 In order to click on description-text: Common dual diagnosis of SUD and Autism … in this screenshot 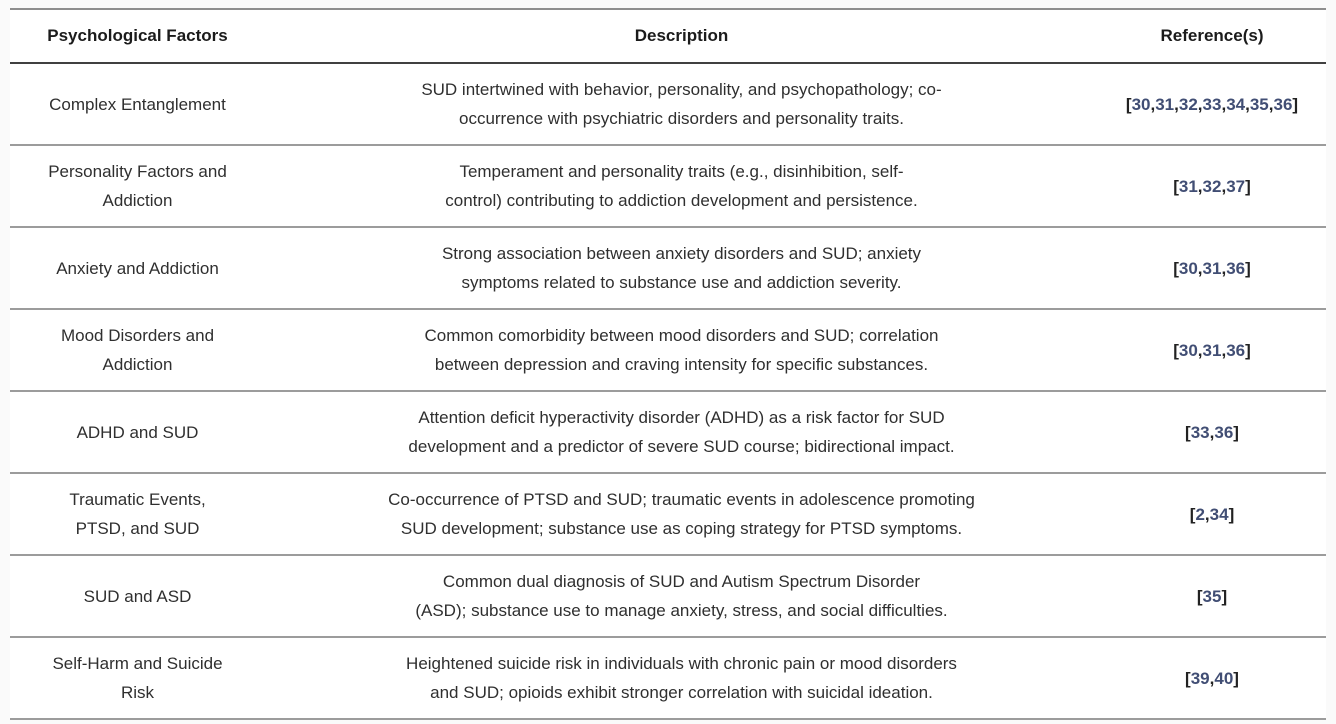, I will do `click(681, 596)`.